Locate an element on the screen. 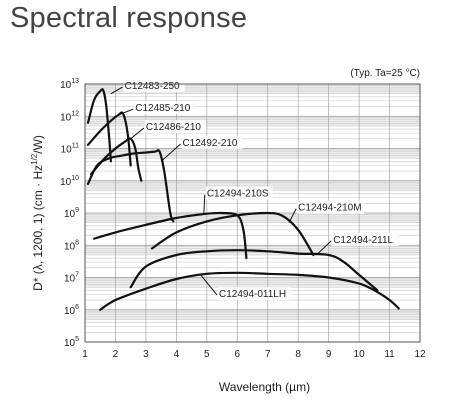  y-axis-label-sup: 1/2 is located at coordinates (34, 159).